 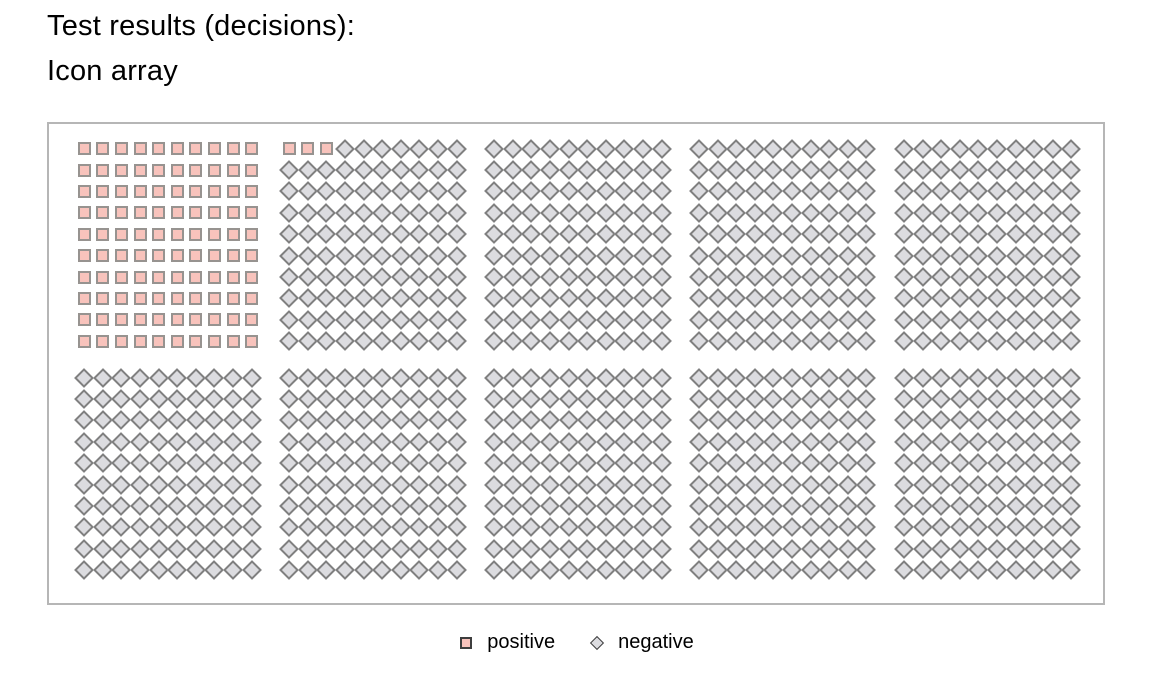 What do you see at coordinates (168, 245) in the screenshot?
I see `icon-block` at bounding box center [168, 245].